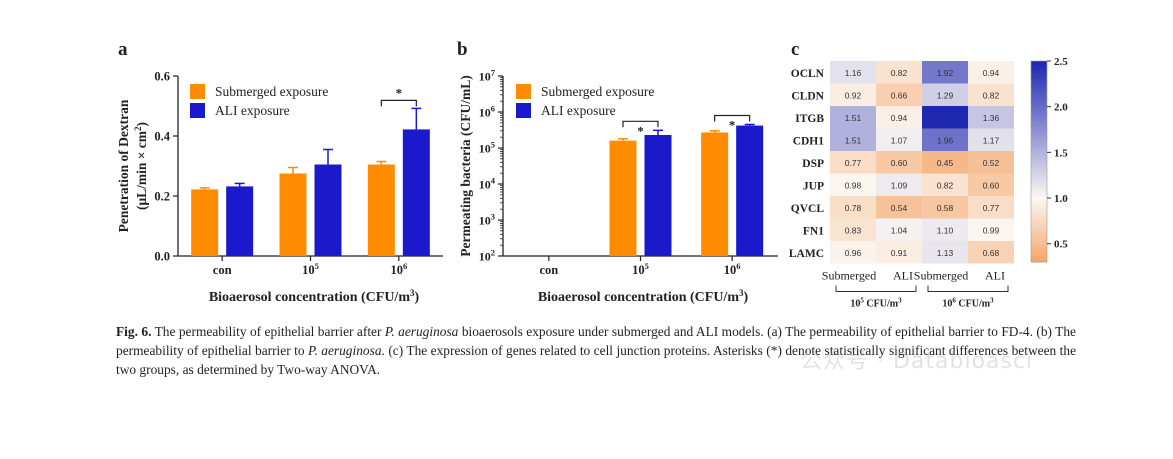 Image resolution: width=1173 pixels, height=459 pixels. Describe the element at coordinates (899, 185) in the screenshot. I see `heatmap-cell-label: 1.09` at that location.